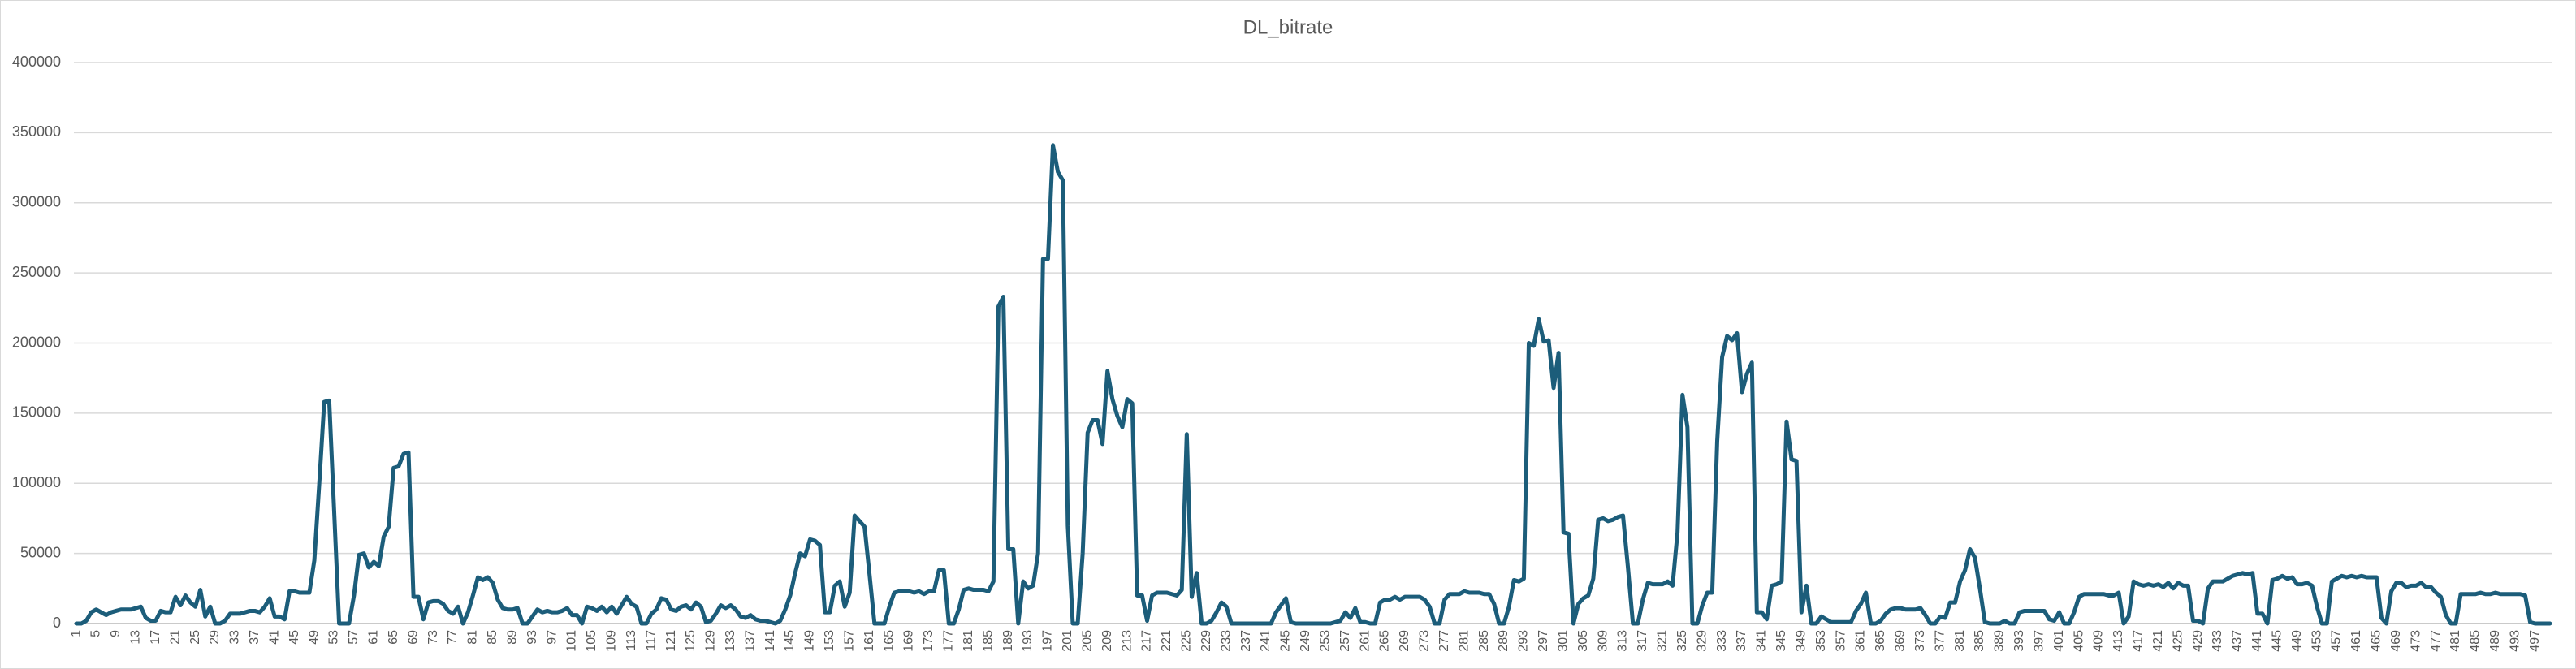  I want to click on x-tick-label: 33, so click(235, 637).